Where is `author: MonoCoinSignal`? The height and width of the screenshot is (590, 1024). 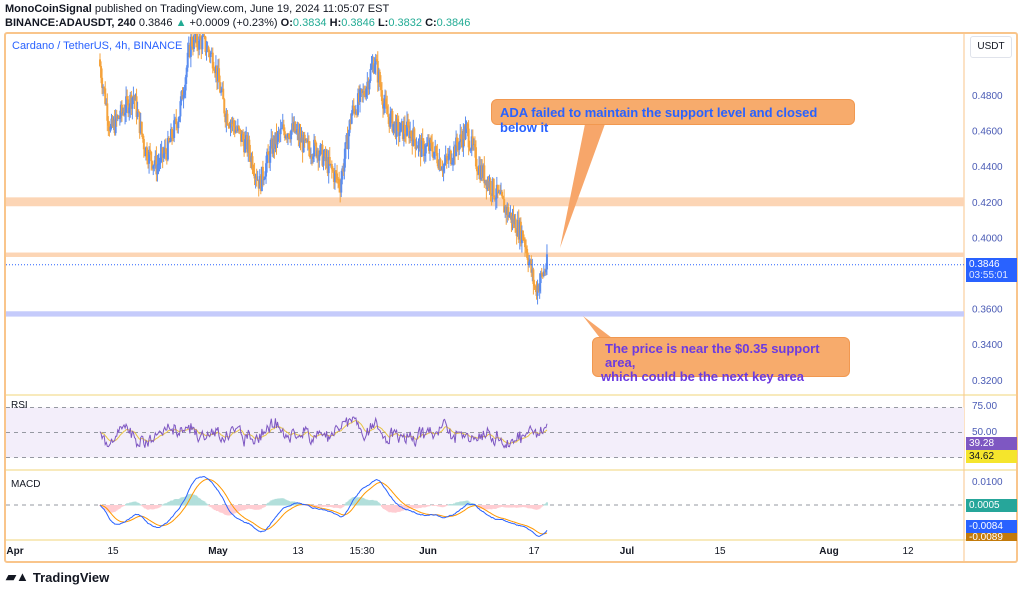 author: MonoCoinSignal is located at coordinates (48, 9).